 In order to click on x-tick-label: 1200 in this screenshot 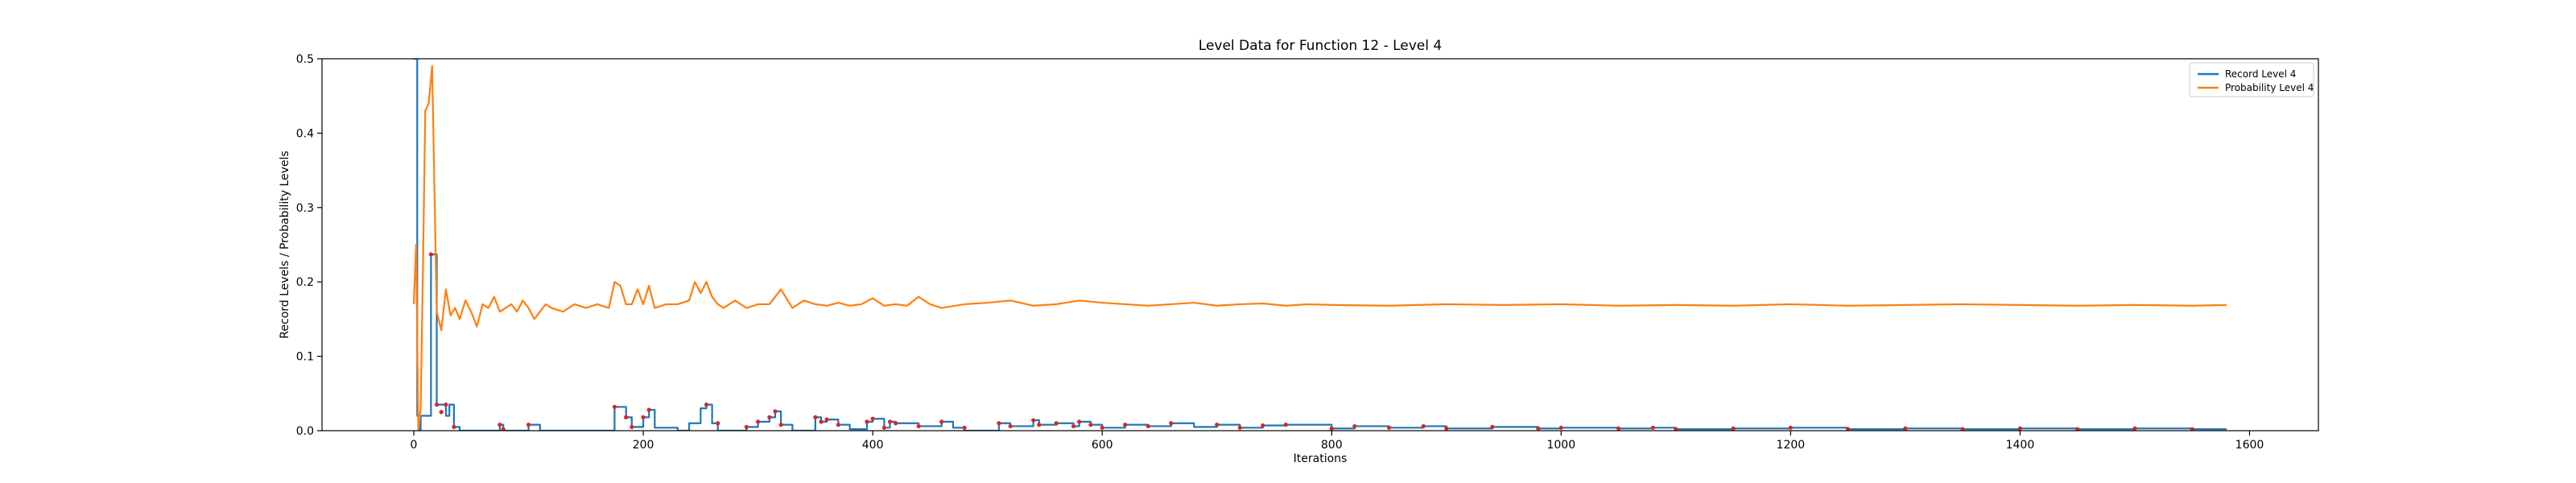, I will do `click(1791, 445)`.